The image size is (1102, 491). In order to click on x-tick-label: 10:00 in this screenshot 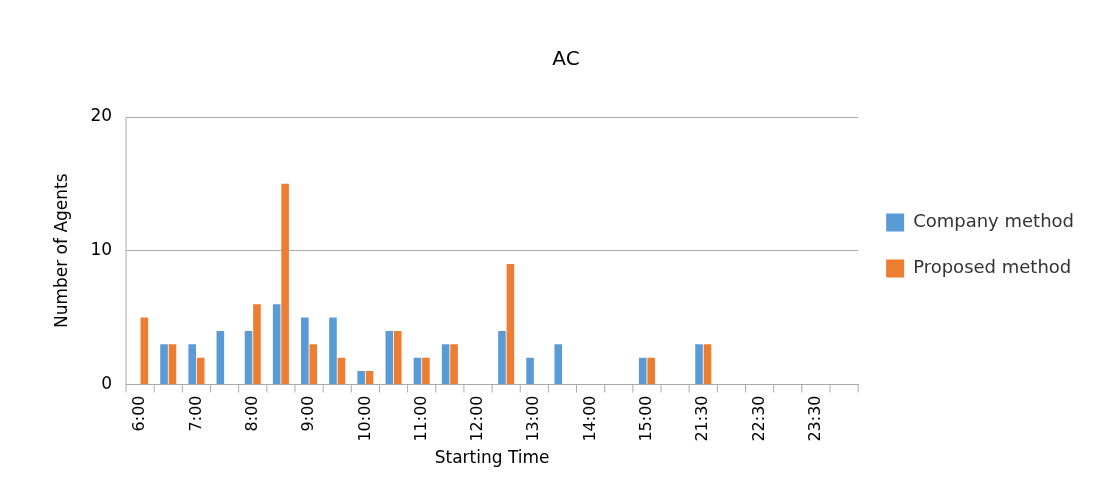, I will do `click(364, 418)`.